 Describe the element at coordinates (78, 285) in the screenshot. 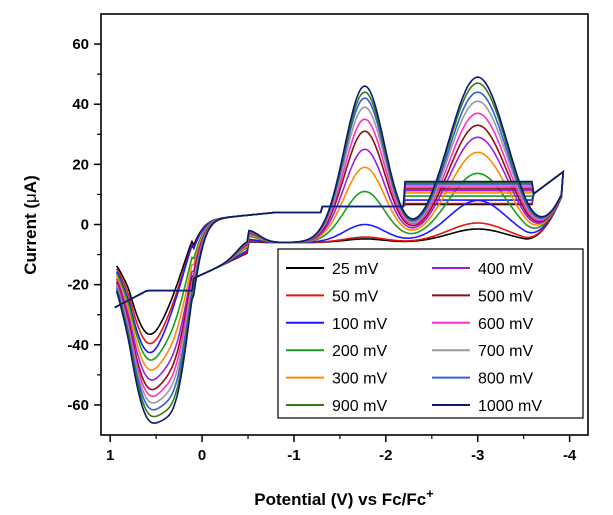

I see `y-tick-label: -20` at that location.